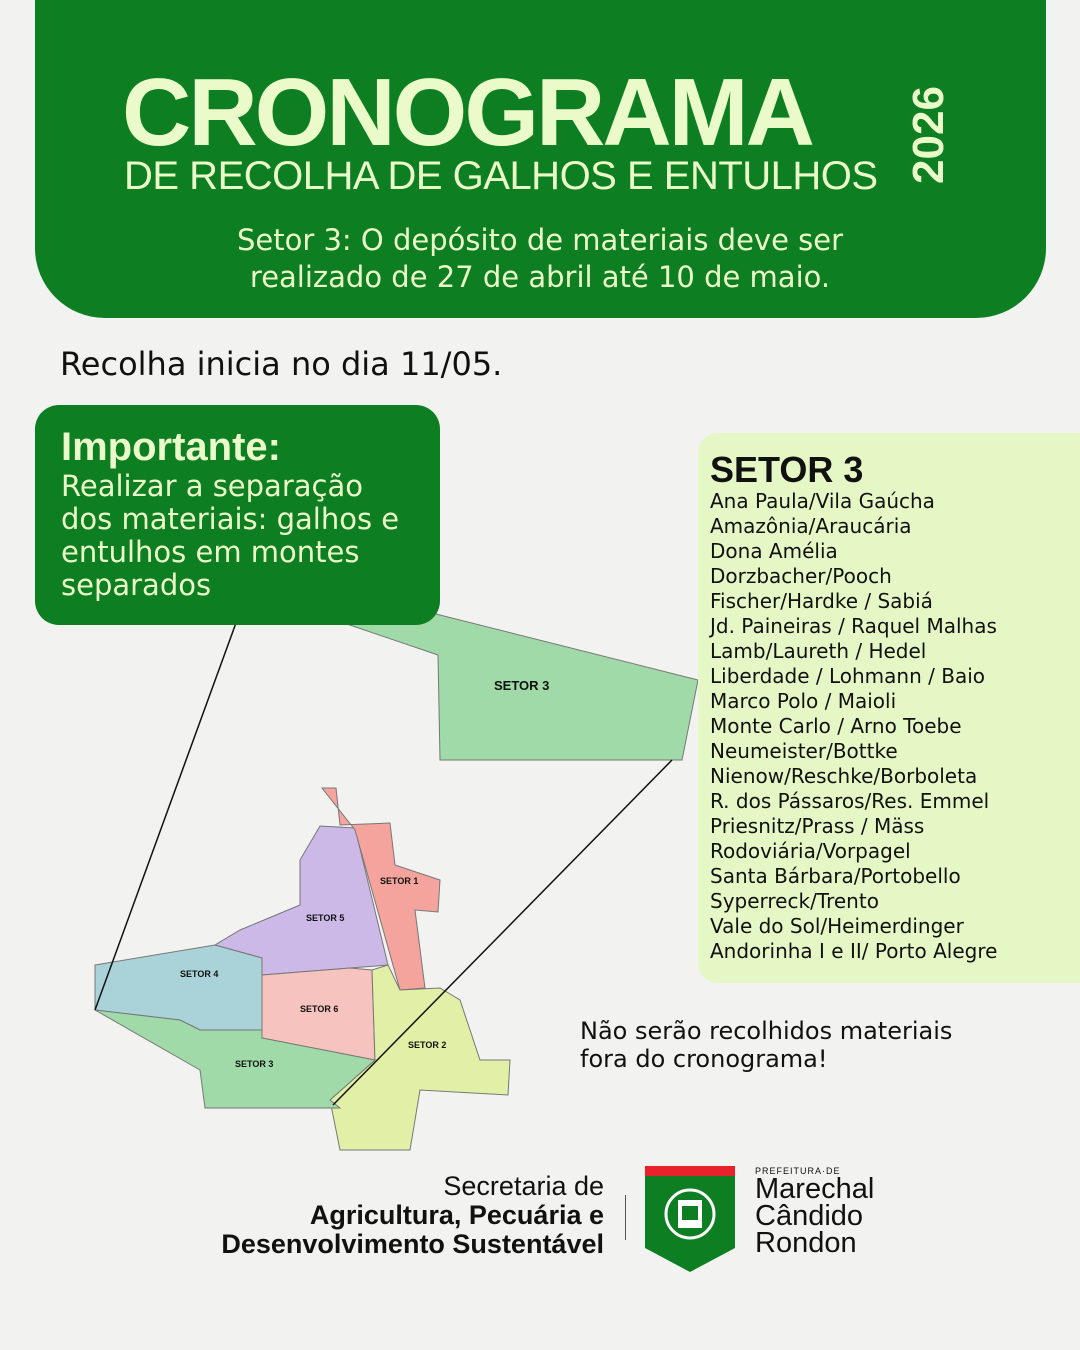 This screenshot has height=1350, width=1080. Describe the element at coordinates (787, 469) in the screenshot. I see `sector-title: SETOR 3` at that location.